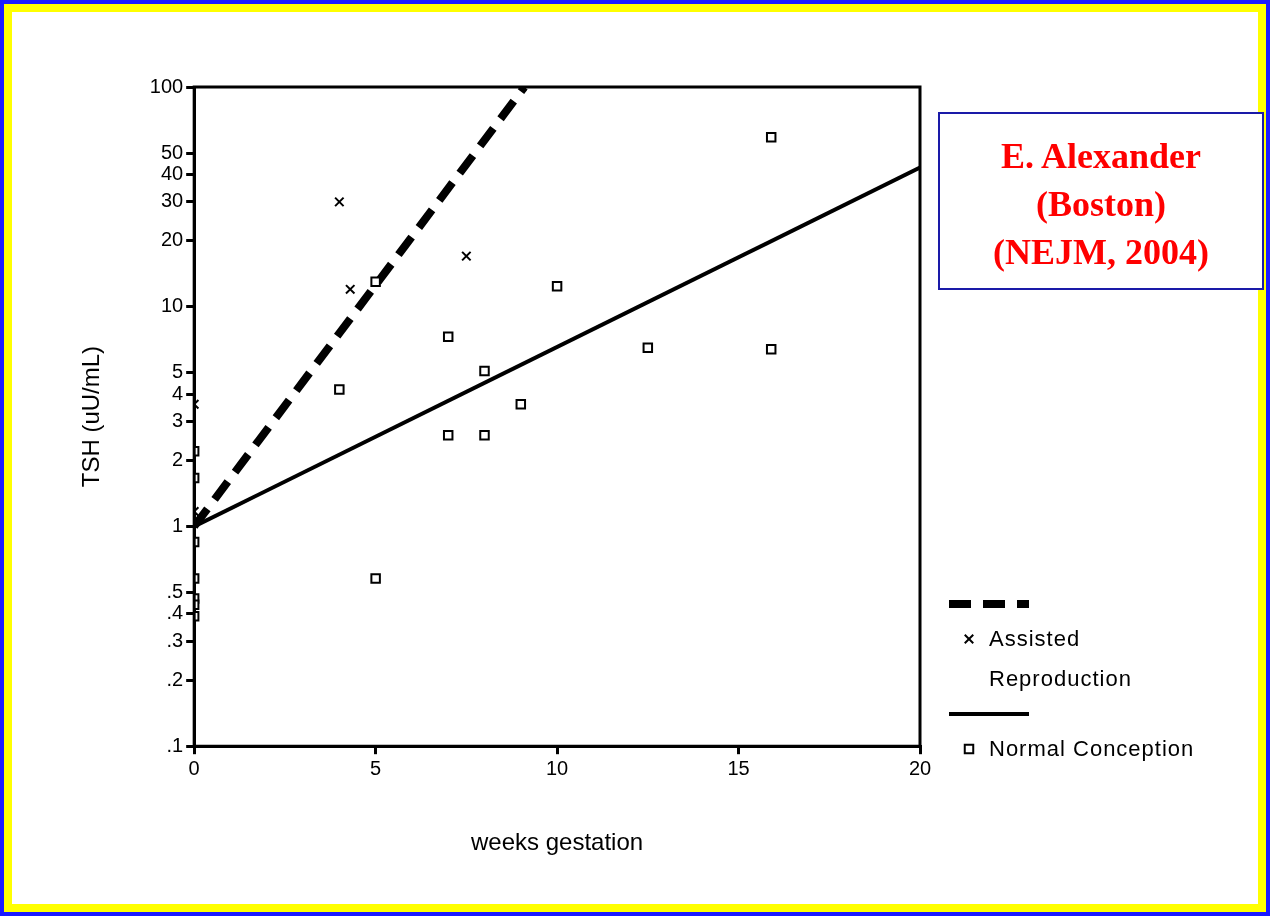  I want to click on y-tick-label: .2, so click(175, 678).